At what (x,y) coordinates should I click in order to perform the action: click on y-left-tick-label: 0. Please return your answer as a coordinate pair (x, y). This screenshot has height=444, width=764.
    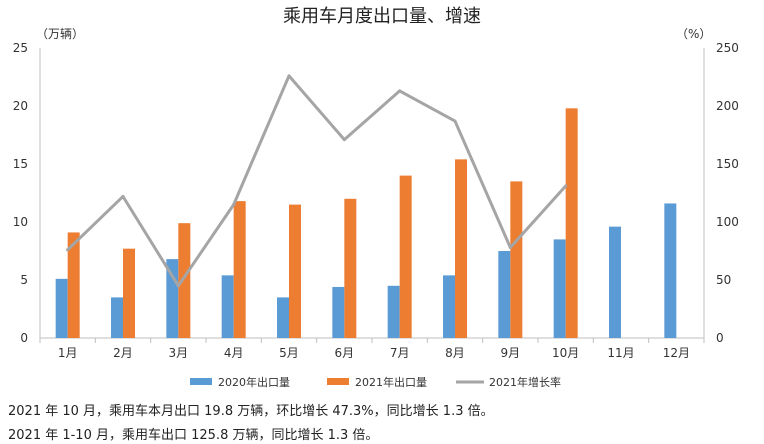
    Looking at the image, I should click on (24, 338).